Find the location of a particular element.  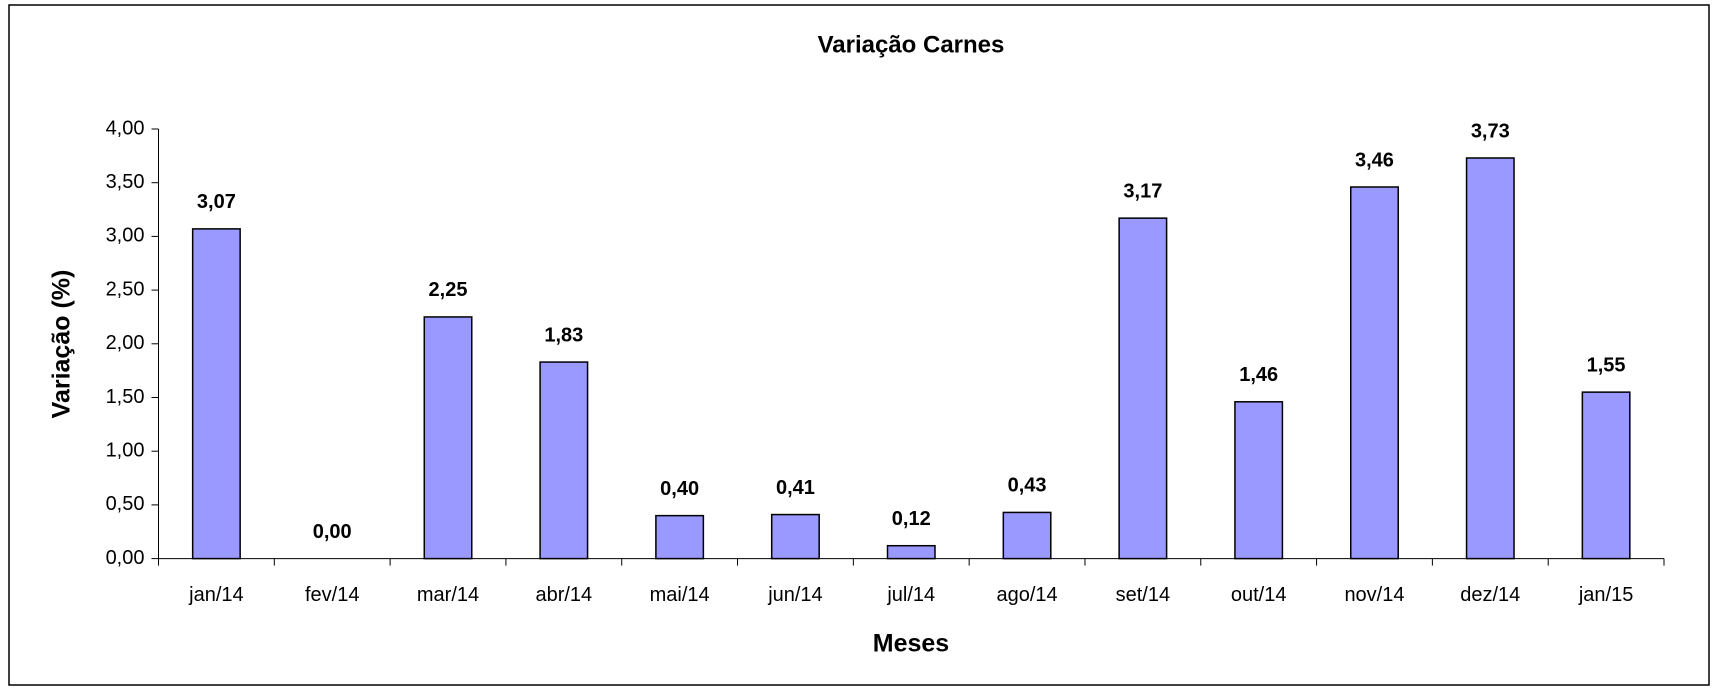

y-tick-label: 3,50 is located at coordinates (125, 182).